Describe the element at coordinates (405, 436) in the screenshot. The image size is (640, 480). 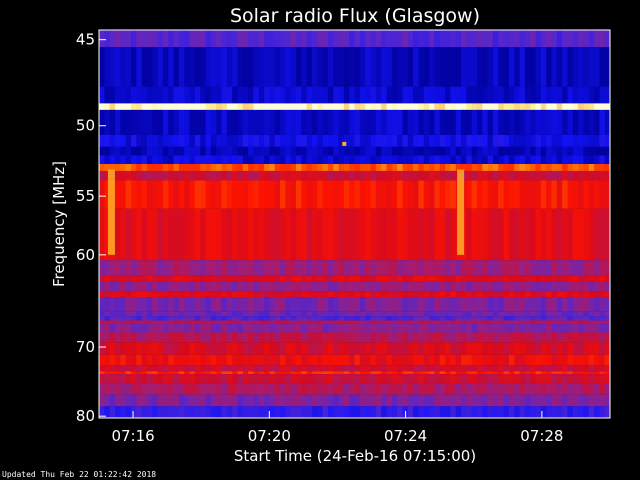
I see `x-tick-label: 07:24` at that location.